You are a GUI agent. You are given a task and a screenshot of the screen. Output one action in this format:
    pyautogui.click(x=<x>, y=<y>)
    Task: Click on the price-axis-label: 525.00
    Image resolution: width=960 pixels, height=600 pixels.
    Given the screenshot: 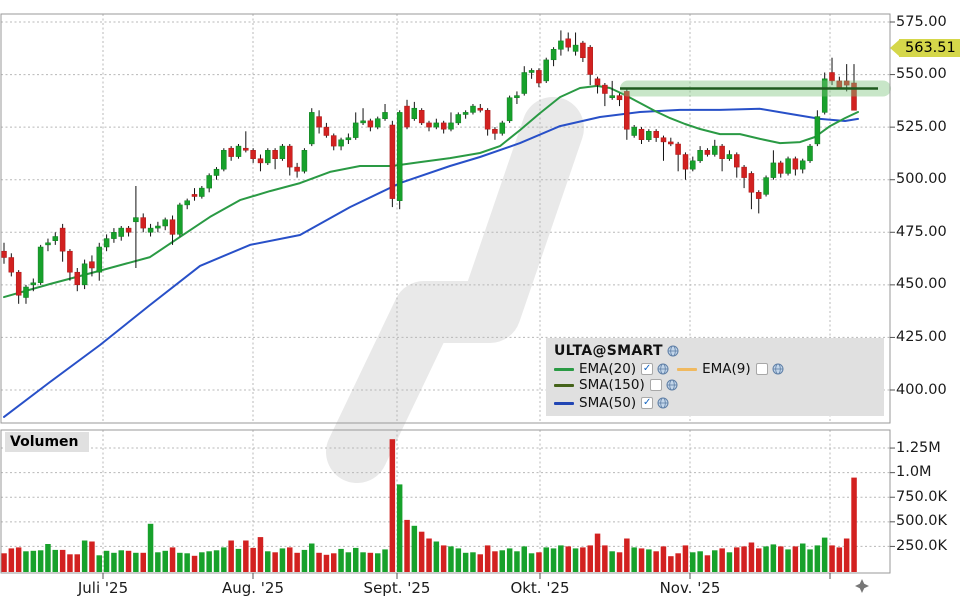 What is the action you would take?
    pyautogui.click(x=921, y=126)
    